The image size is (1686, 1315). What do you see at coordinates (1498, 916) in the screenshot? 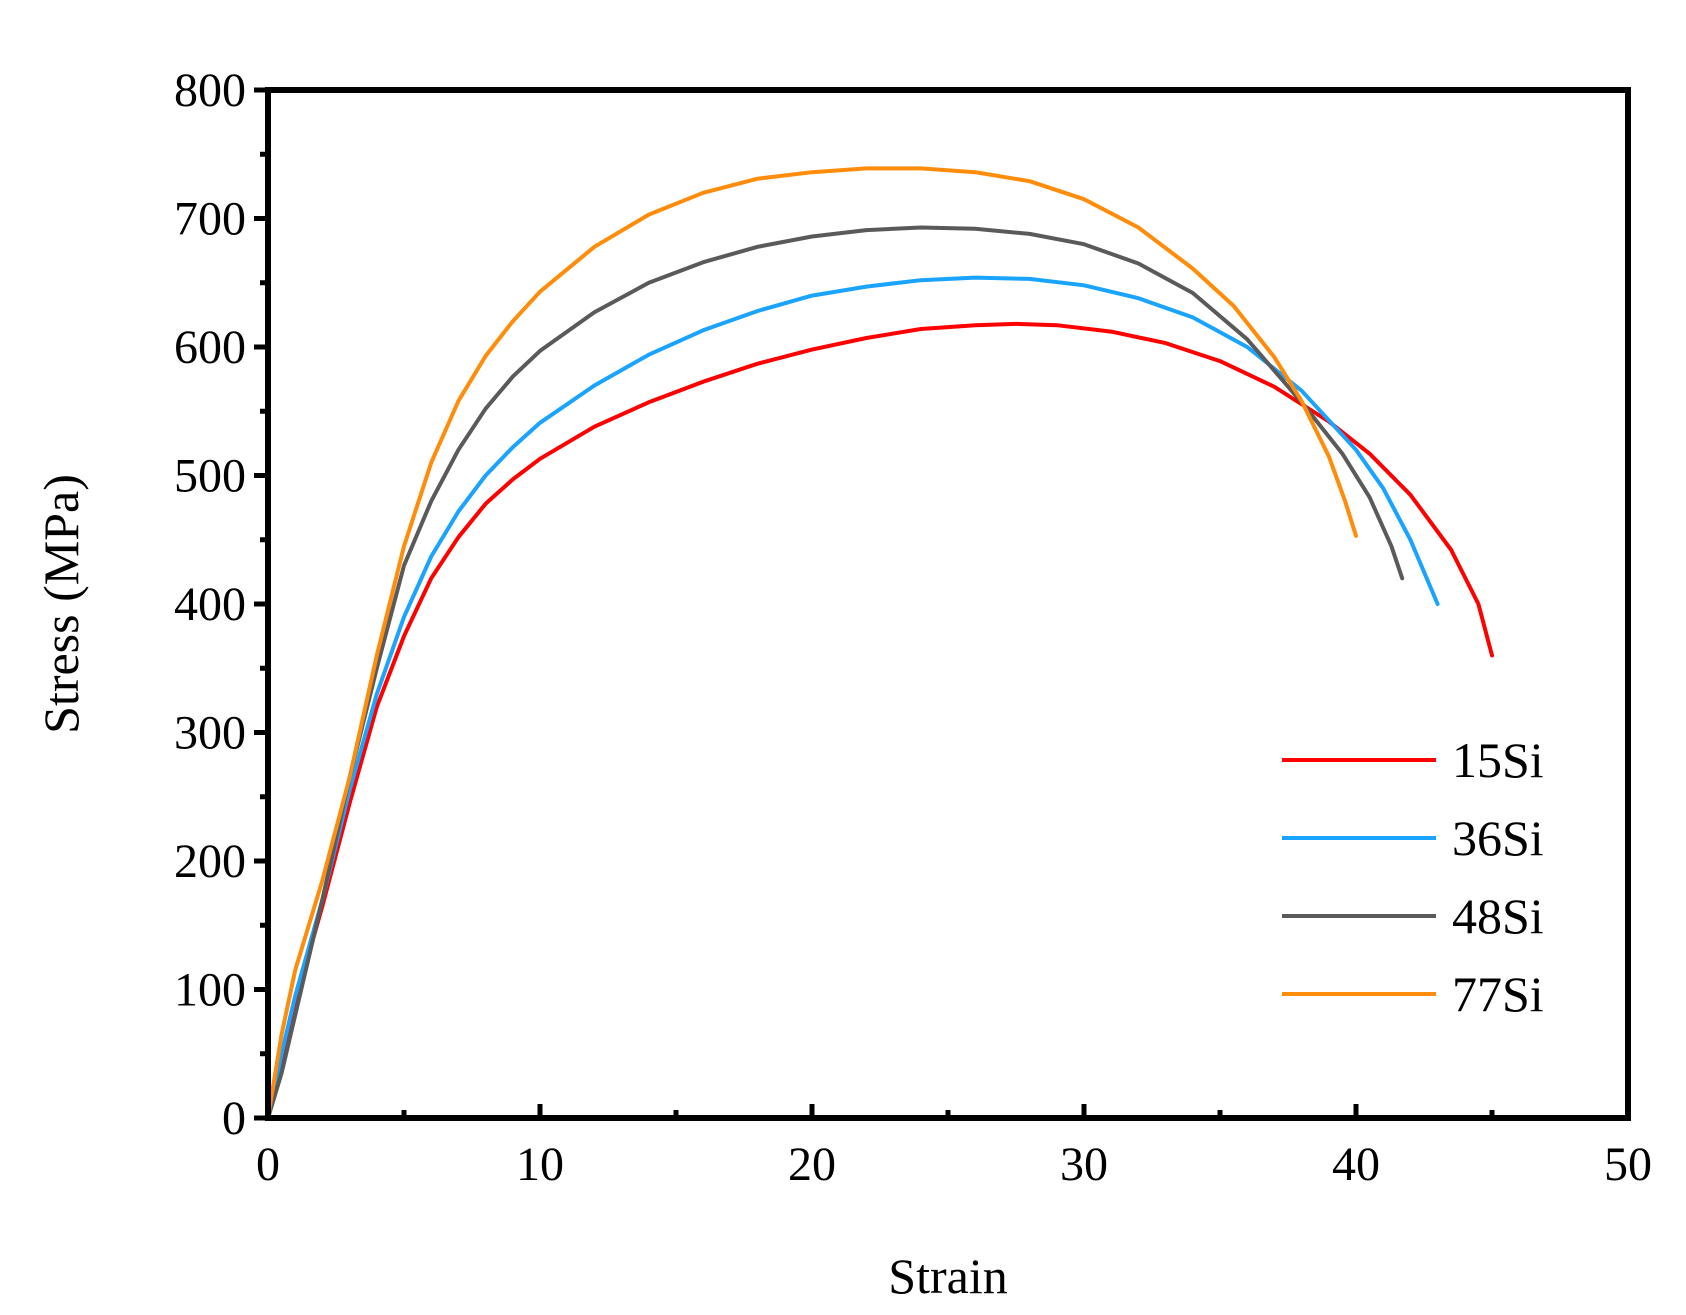
I see `legend-label-48si: 48Si` at bounding box center [1498, 916].